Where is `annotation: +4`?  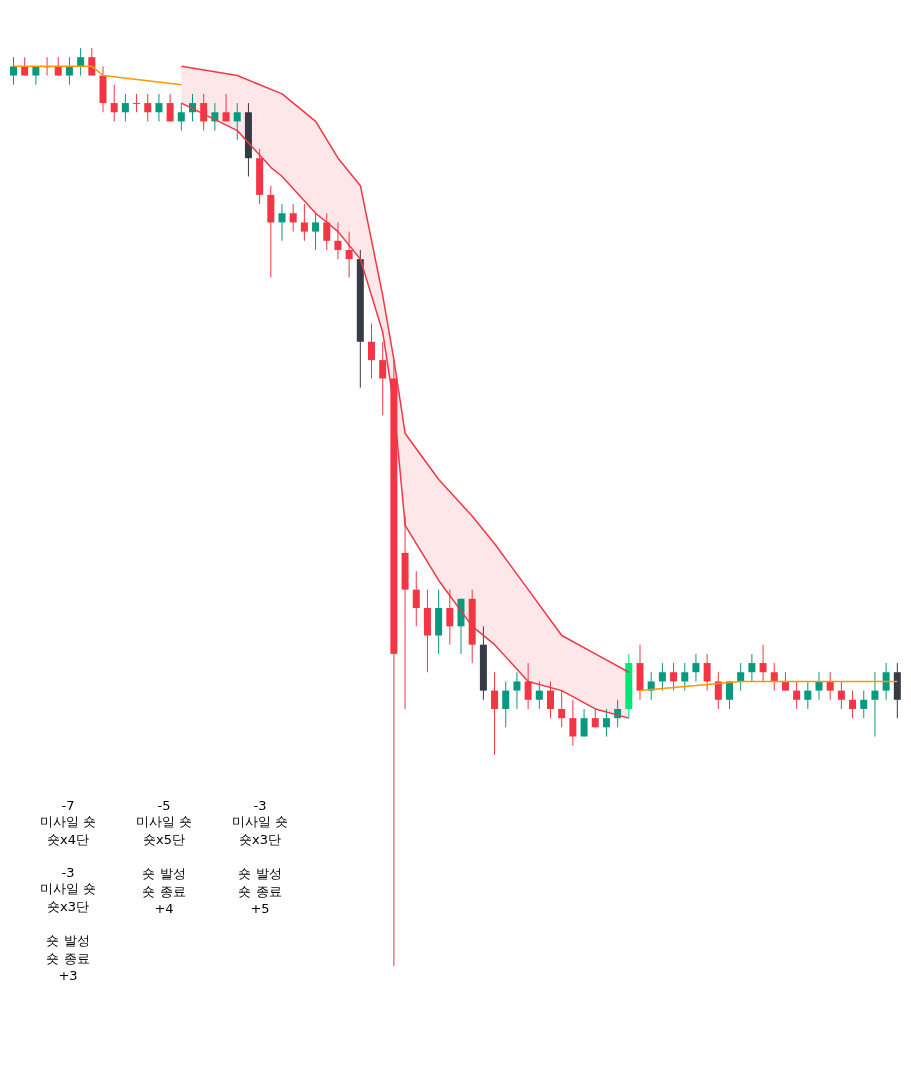 annotation: +4 is located at coordinates (164, 908).